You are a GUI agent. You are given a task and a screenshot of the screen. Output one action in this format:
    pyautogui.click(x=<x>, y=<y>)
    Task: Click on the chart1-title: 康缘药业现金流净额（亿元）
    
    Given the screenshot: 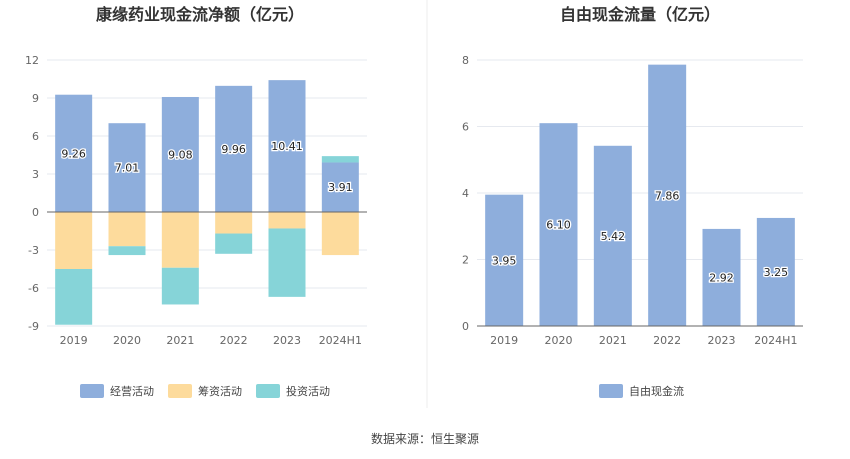 What is the action you would take?
    pyautogui.click(x=200, y=14)
    